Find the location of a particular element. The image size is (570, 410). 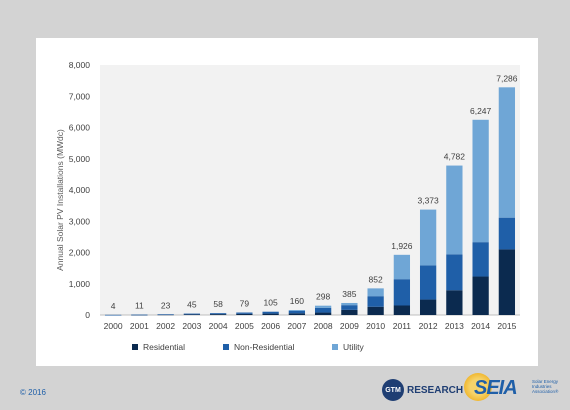

legend-item: Utility is located at coordinates (348, 347).